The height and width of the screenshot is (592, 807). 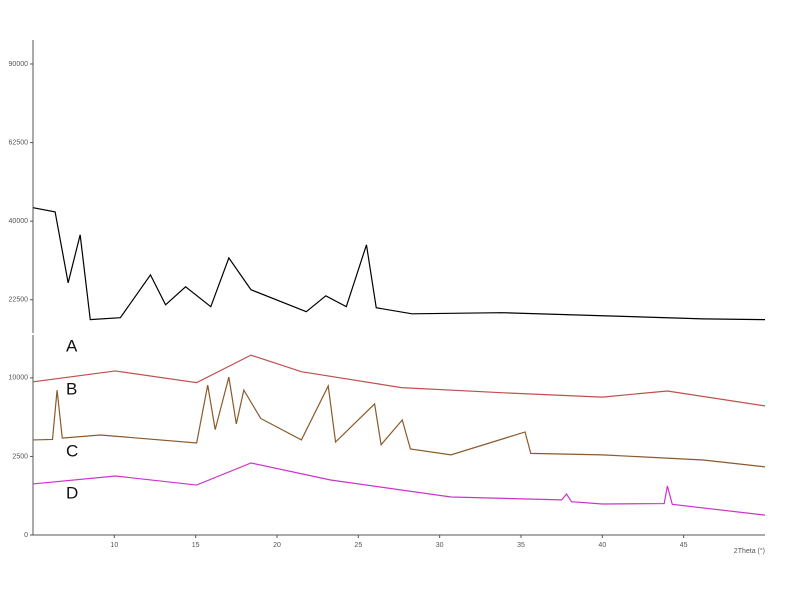 What do you see at coordinates (72, 492) in the screenshot?
I see `annotation: D` at bounding box center [72, 492].